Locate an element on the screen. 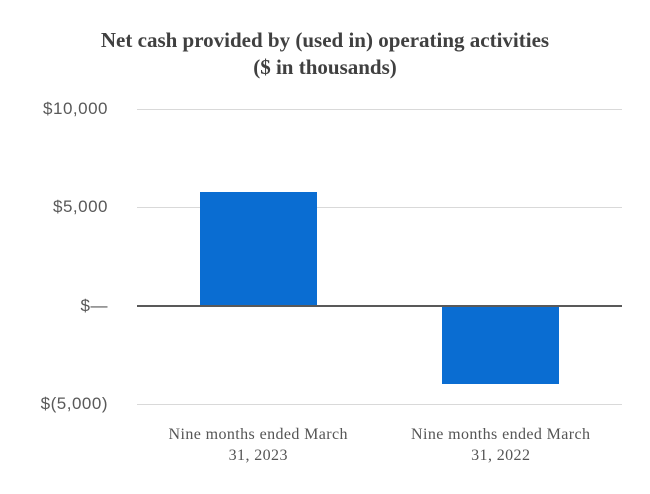 This screenshot has width=650, height=494. y-axis-tick-label-neg5000: $(5,000) is located at coordinates (74, 403).